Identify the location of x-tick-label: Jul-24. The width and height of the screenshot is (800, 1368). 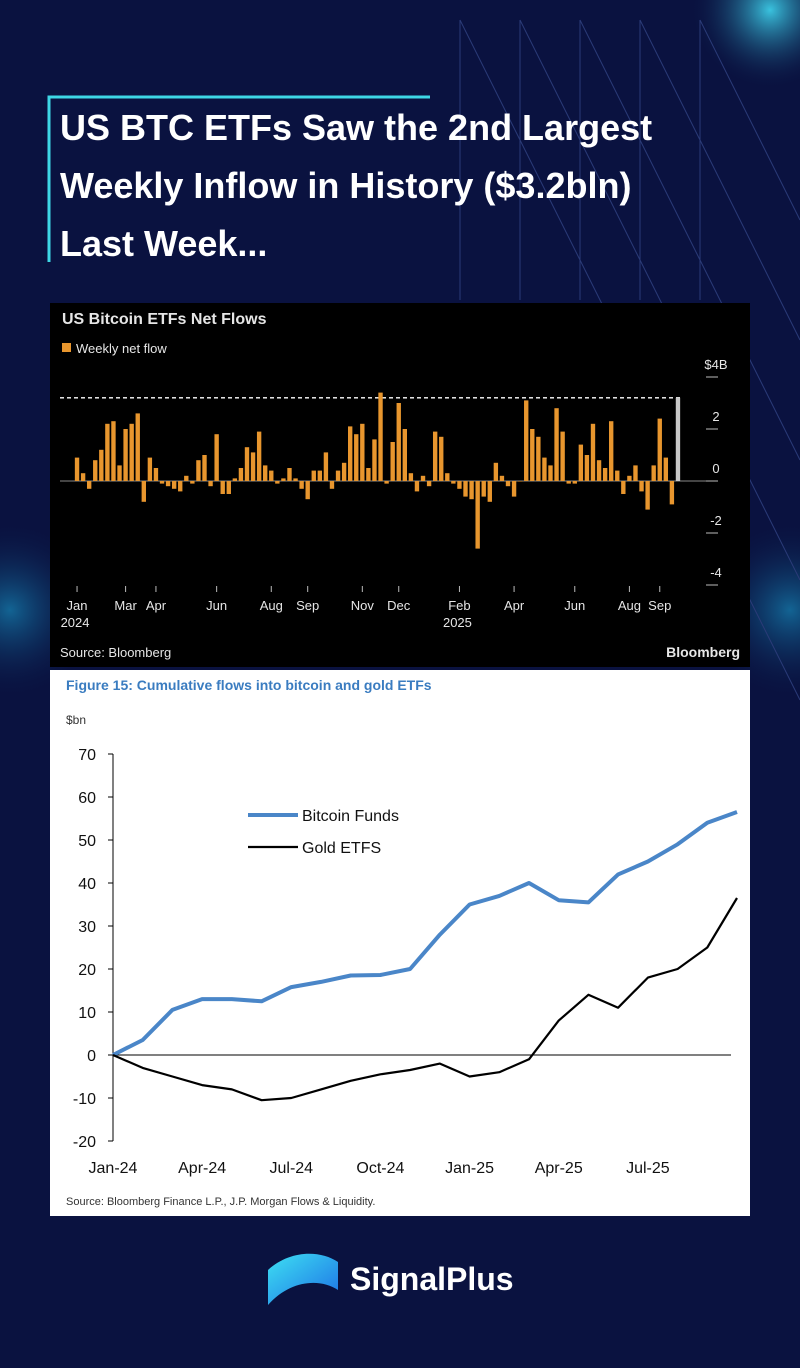
(291, 1168).